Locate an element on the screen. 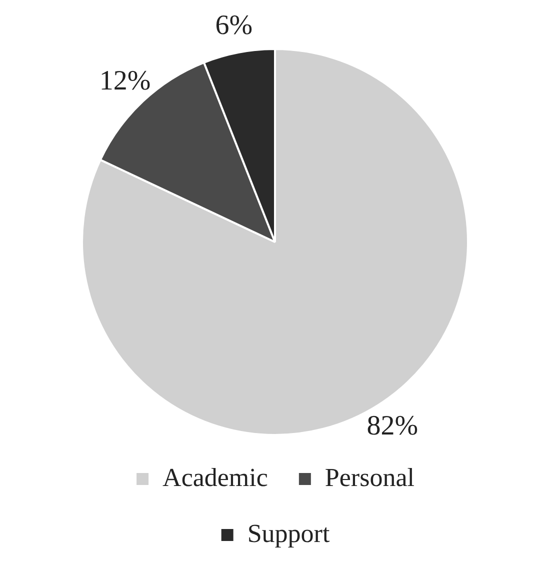 The image size is (550, 578). legend-label: Personal is located at coordinates (369, 477).